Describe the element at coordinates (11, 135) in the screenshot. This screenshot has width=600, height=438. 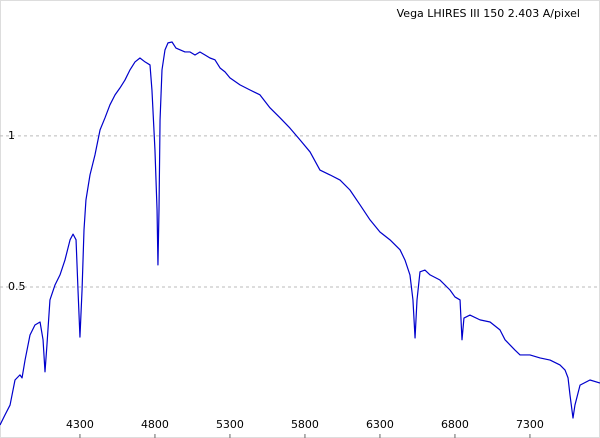
I see `y-tick-label: 1` at that location.